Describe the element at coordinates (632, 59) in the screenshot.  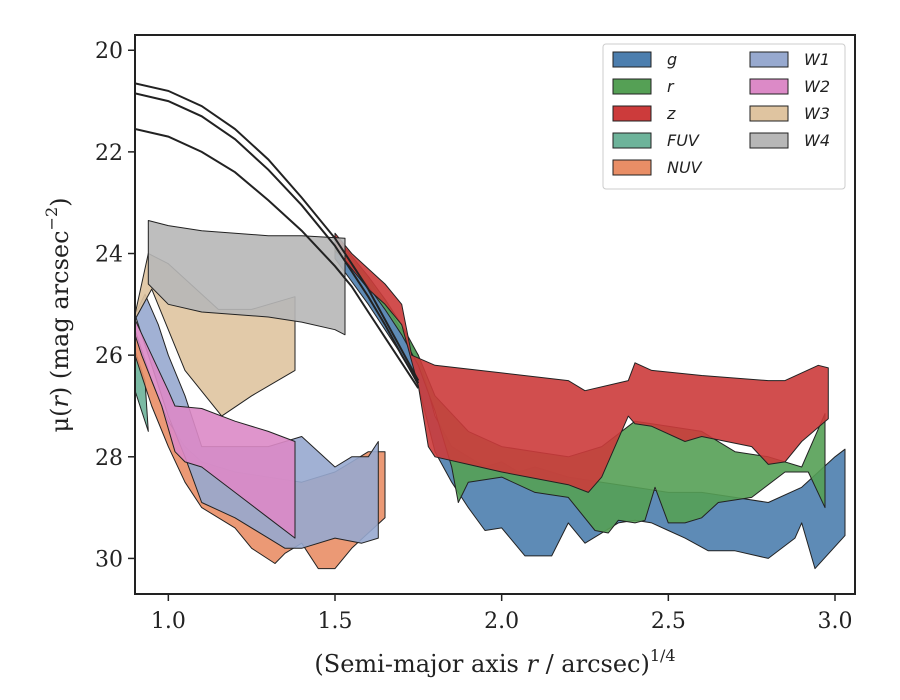
I see `legend-swatch-g` at that location.